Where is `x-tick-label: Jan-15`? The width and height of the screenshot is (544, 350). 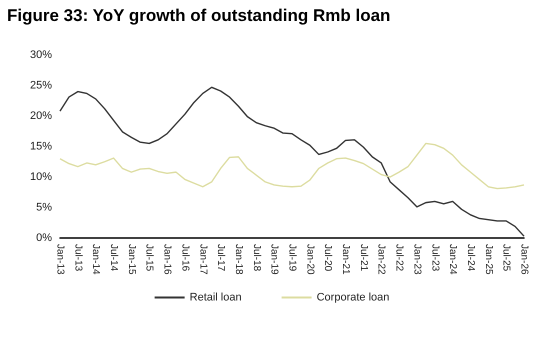
x-tick-label: Jan-15 is located at coordinates (131, 260).